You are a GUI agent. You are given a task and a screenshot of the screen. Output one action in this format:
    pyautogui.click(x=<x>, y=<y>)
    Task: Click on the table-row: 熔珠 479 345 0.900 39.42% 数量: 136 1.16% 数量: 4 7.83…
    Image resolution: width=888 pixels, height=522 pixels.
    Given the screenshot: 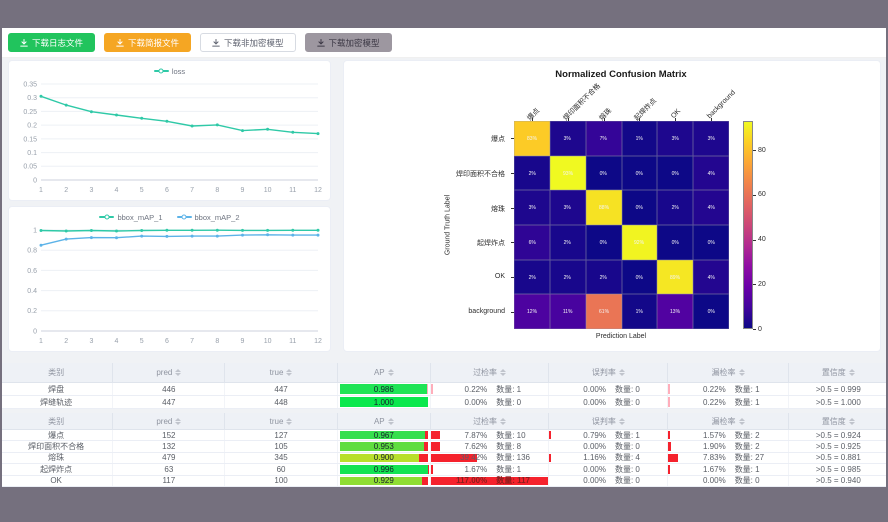 What is the action you would take?
    pyautogui.click(x=444, y=458)
    